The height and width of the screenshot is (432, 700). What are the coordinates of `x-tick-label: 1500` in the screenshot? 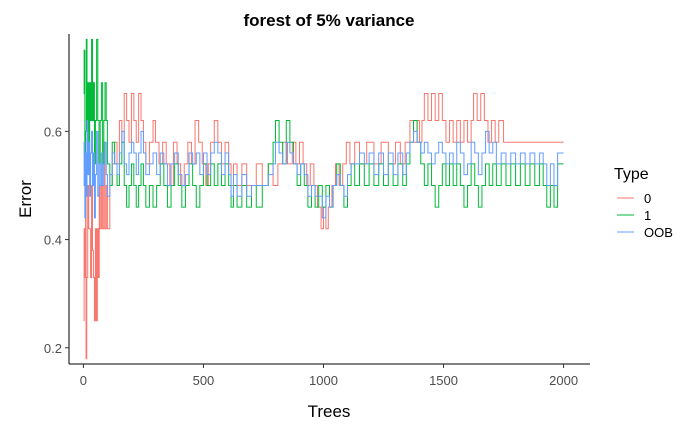 It's located at (443, 380).